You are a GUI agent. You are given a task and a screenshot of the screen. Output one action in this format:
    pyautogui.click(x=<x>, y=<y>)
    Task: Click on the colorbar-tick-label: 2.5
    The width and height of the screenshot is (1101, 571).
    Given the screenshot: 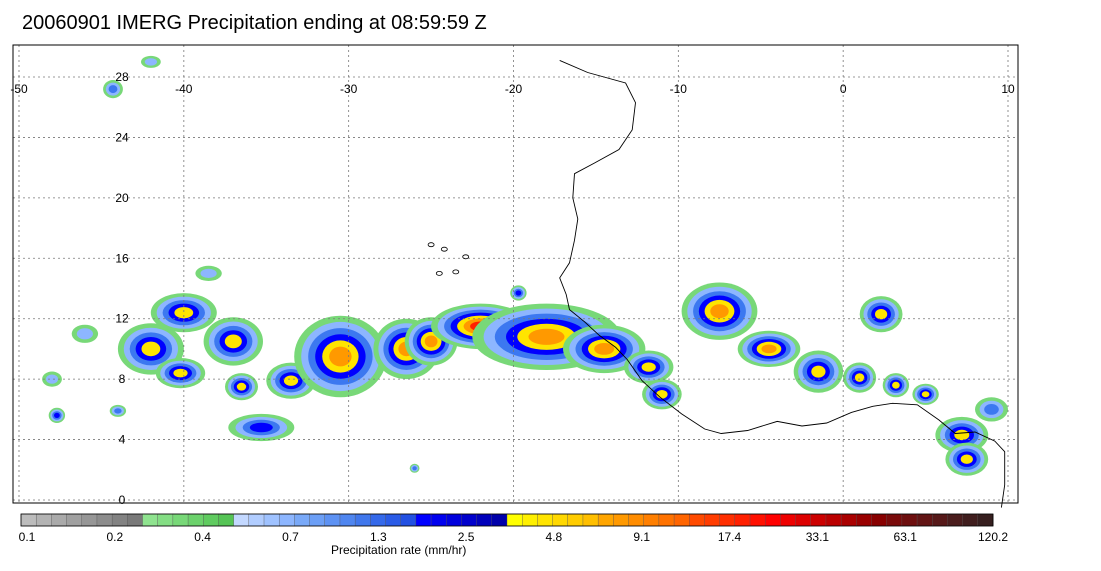 What is the action you would take?
    pyautogui.click(x=466, y=537)
    